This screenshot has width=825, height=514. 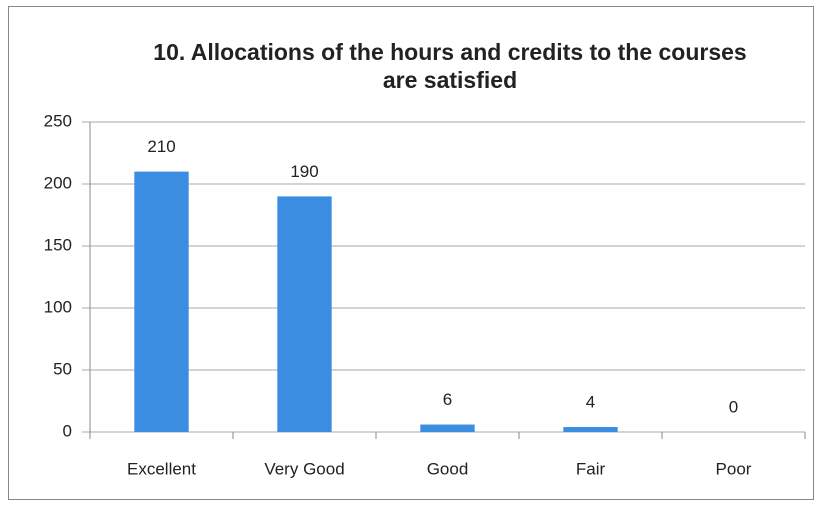 What do you see at coordinates (161, 468) in the screenshot?
I see `x-tick-label: Excellent` at bounding box center [161, 468].